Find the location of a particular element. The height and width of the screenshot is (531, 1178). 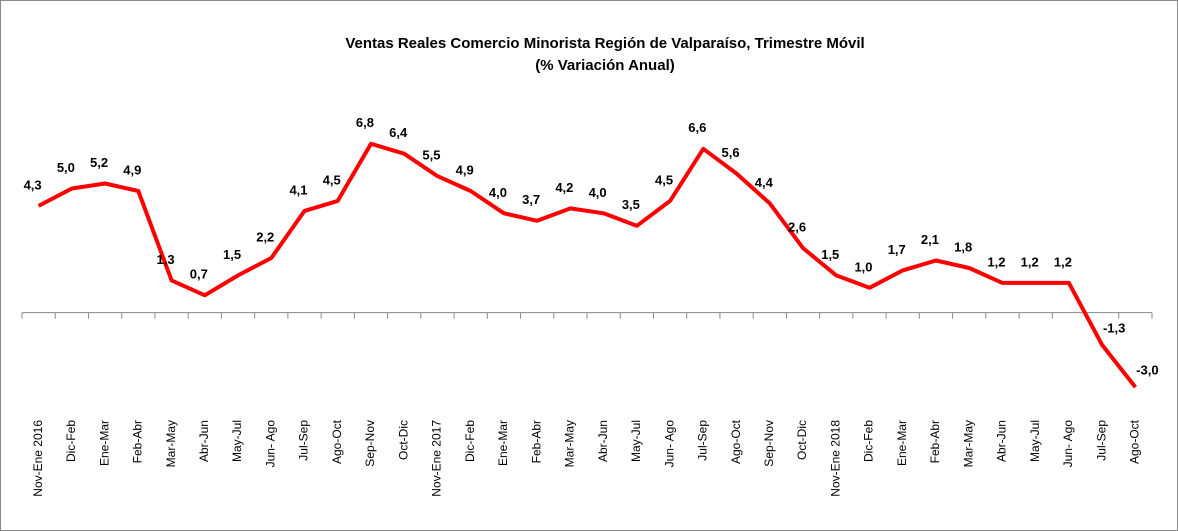

data-label: 1,8 is located at coordinates (963, 246).